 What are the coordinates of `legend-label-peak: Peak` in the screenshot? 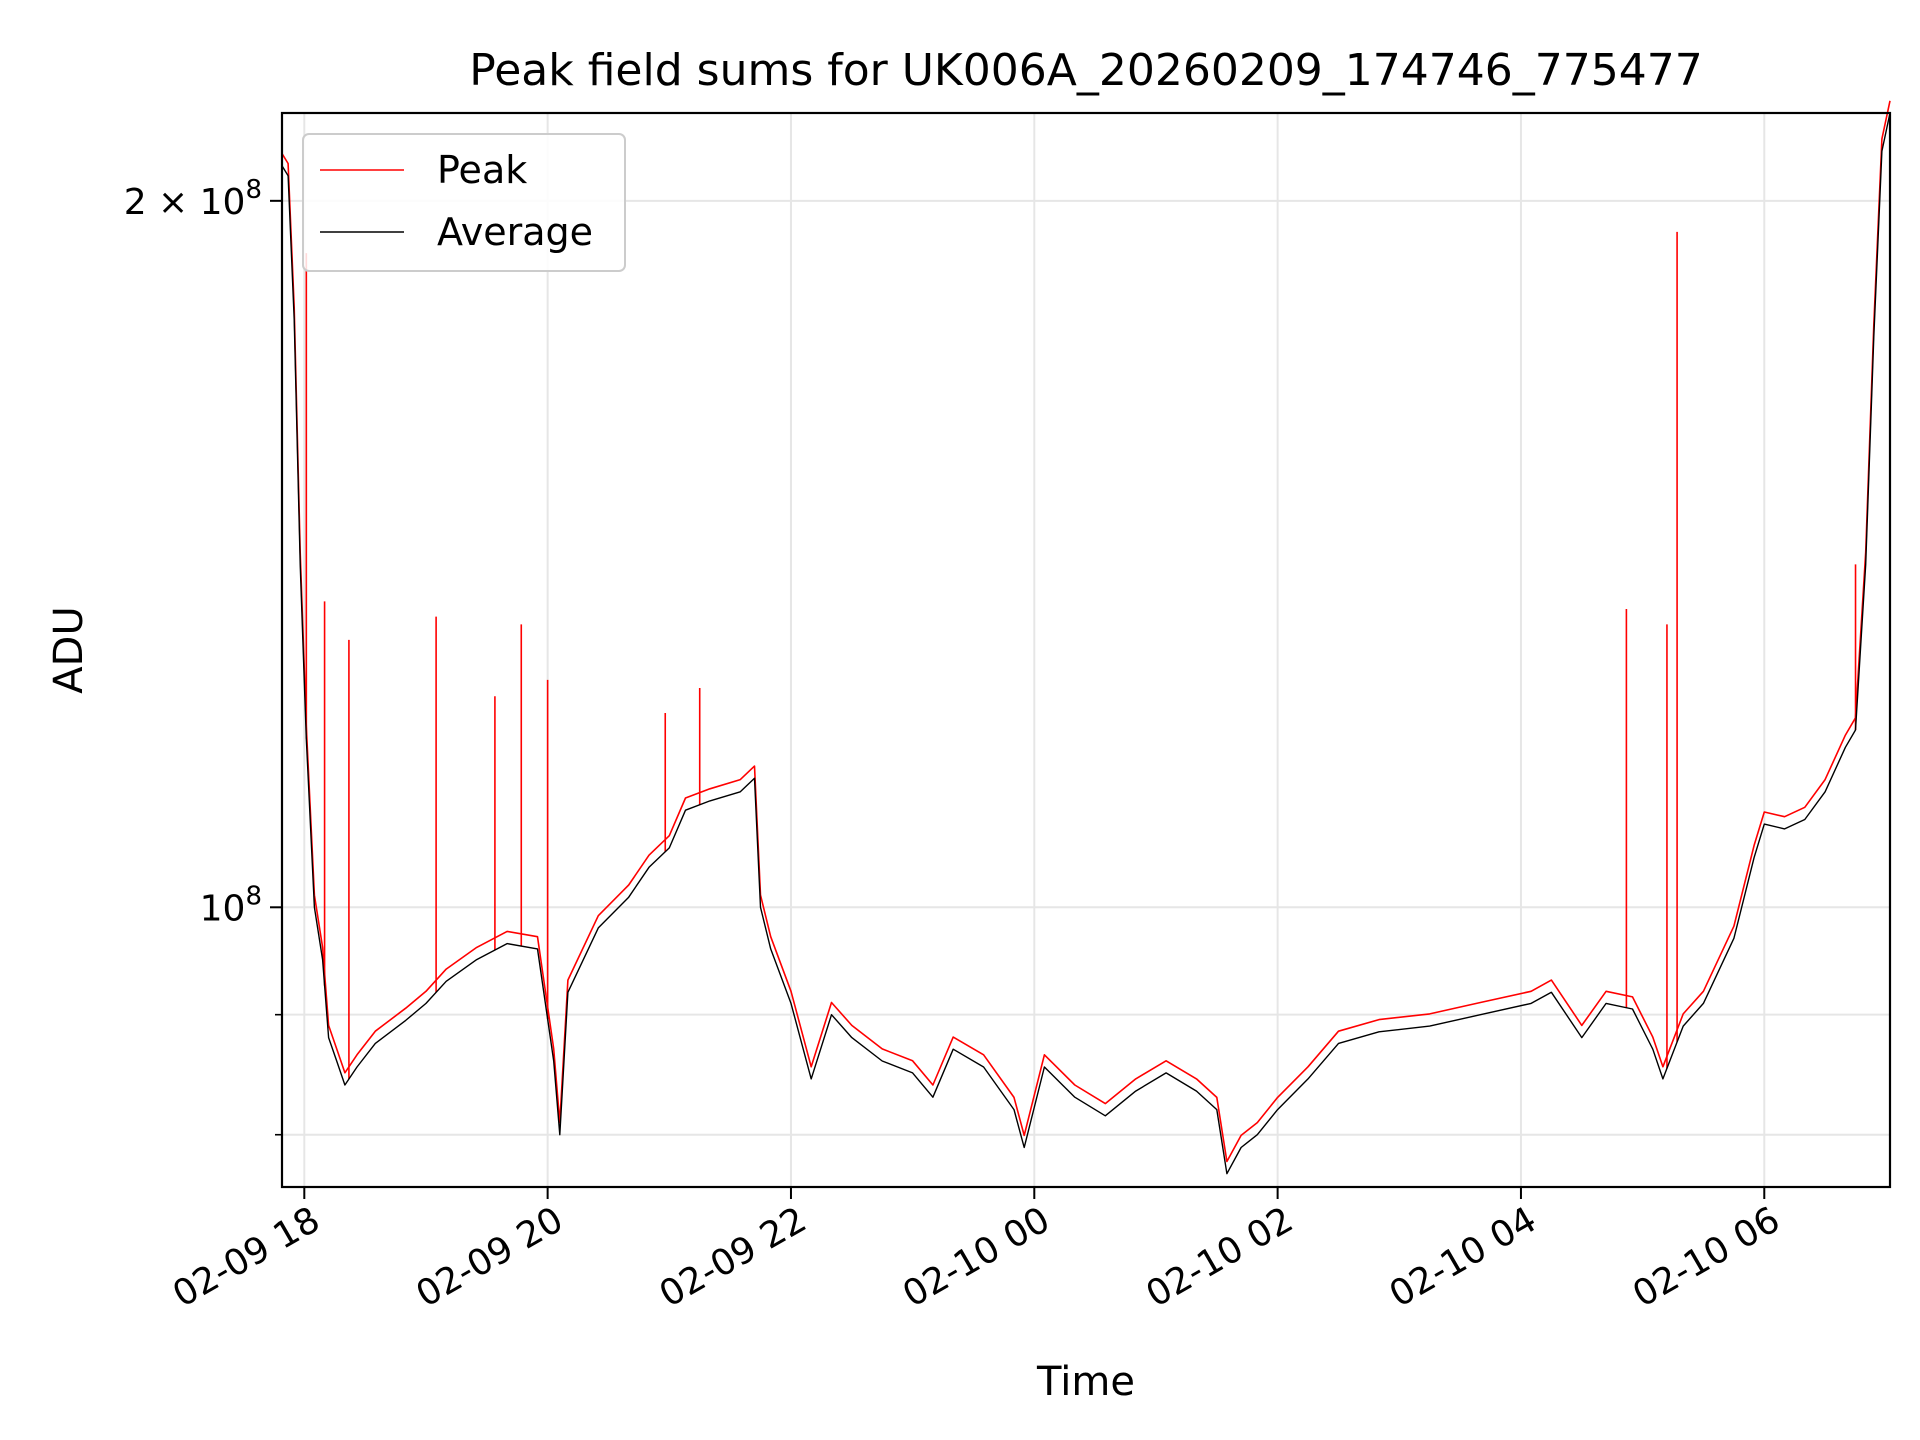 It's located at (482, 170).